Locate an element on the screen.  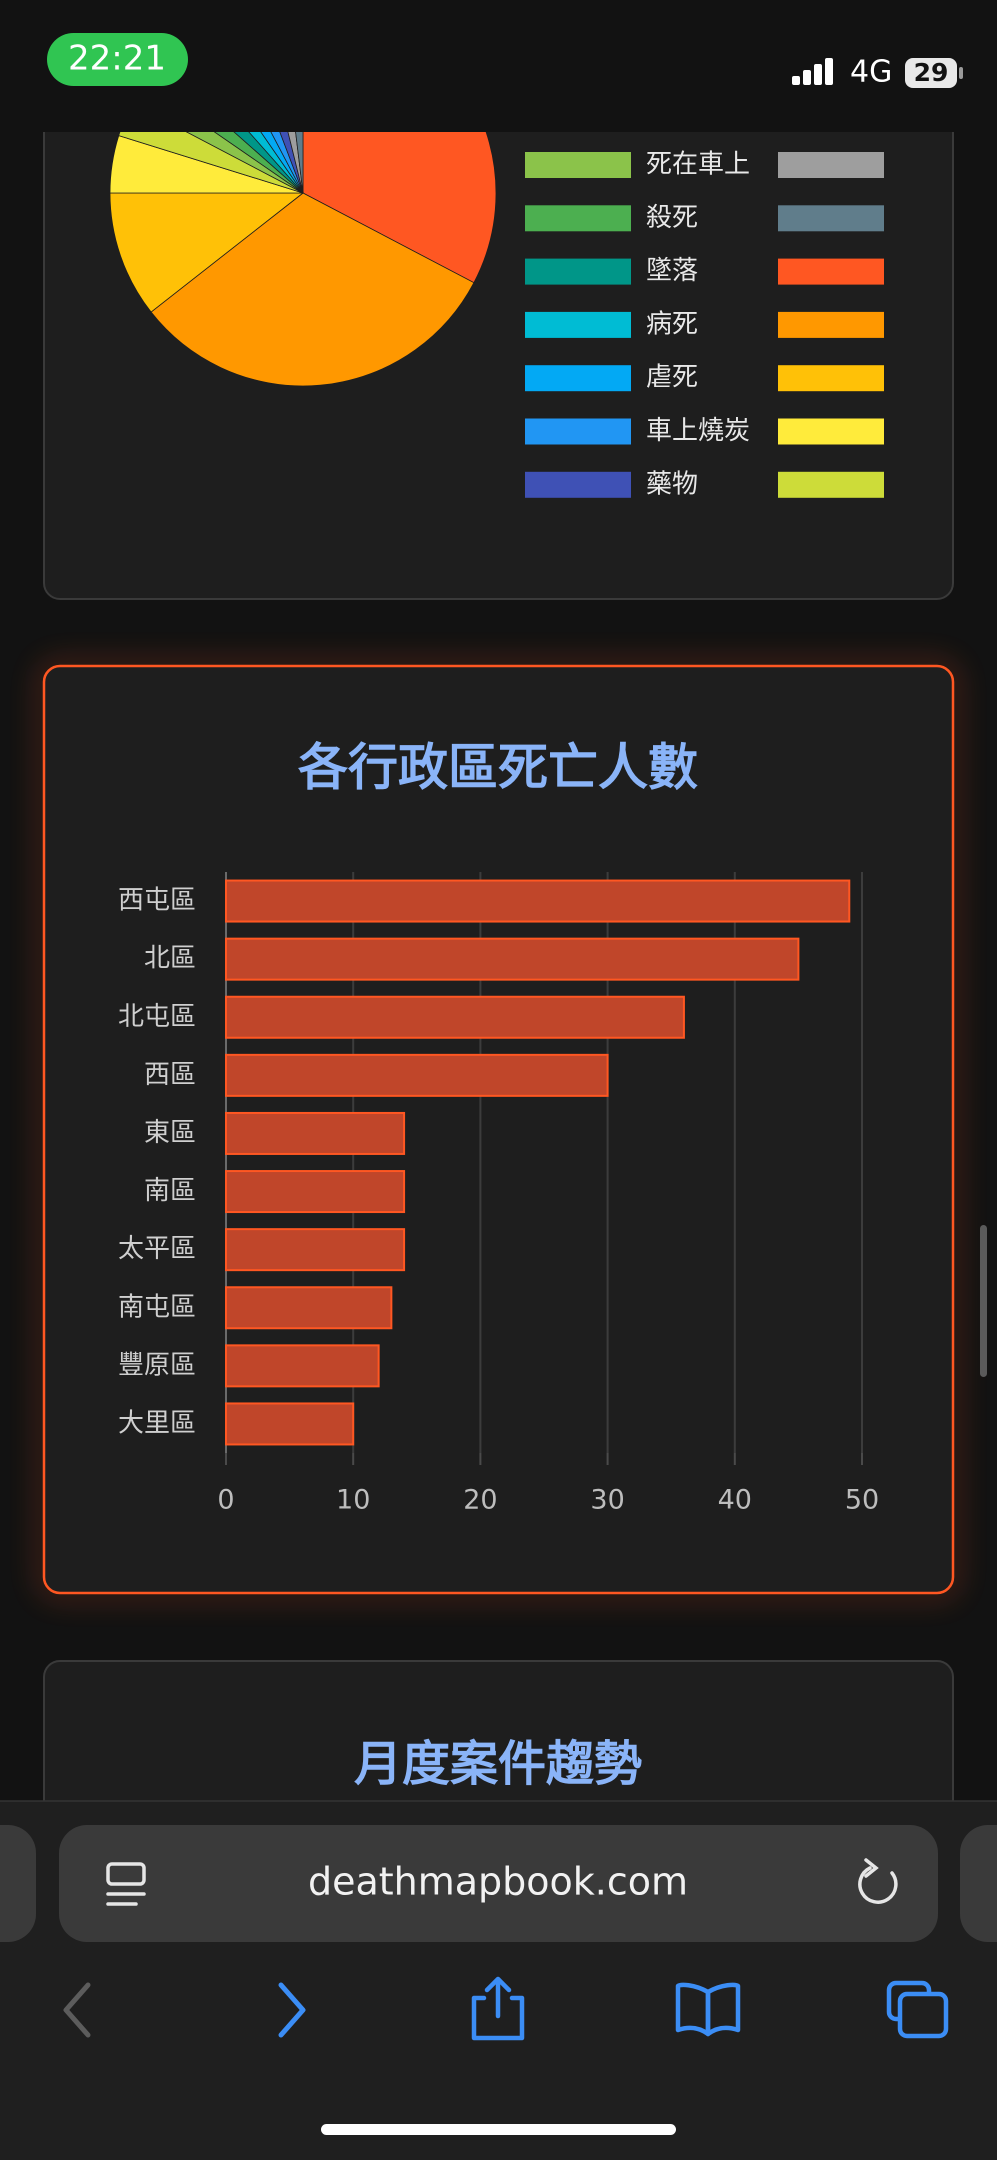
back-button is located at coordinates (77, 2010).